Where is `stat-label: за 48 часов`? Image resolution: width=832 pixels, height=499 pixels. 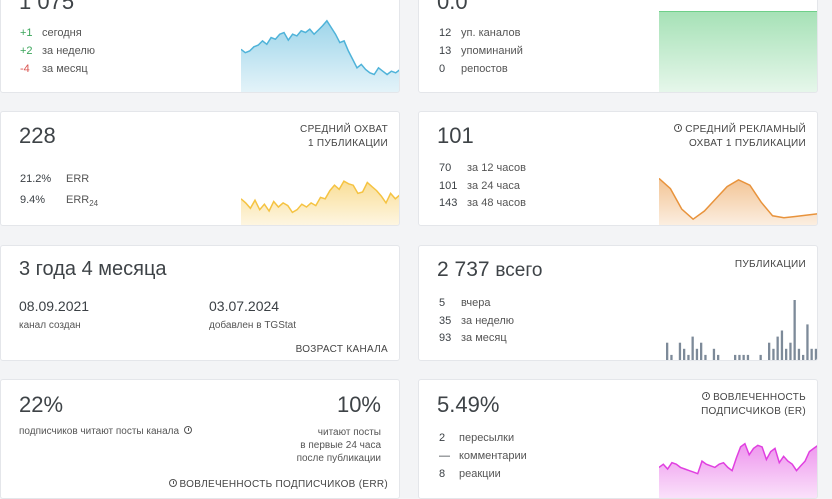 stat-label: за 48 часов is located at coordinates (496, 203).